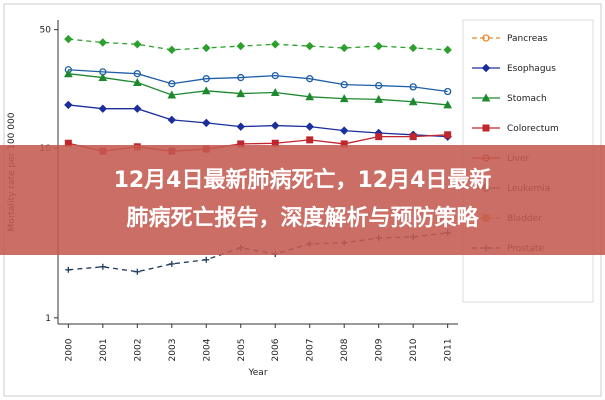  I want to click on x-tick-label: 2001, so click(104, 350).